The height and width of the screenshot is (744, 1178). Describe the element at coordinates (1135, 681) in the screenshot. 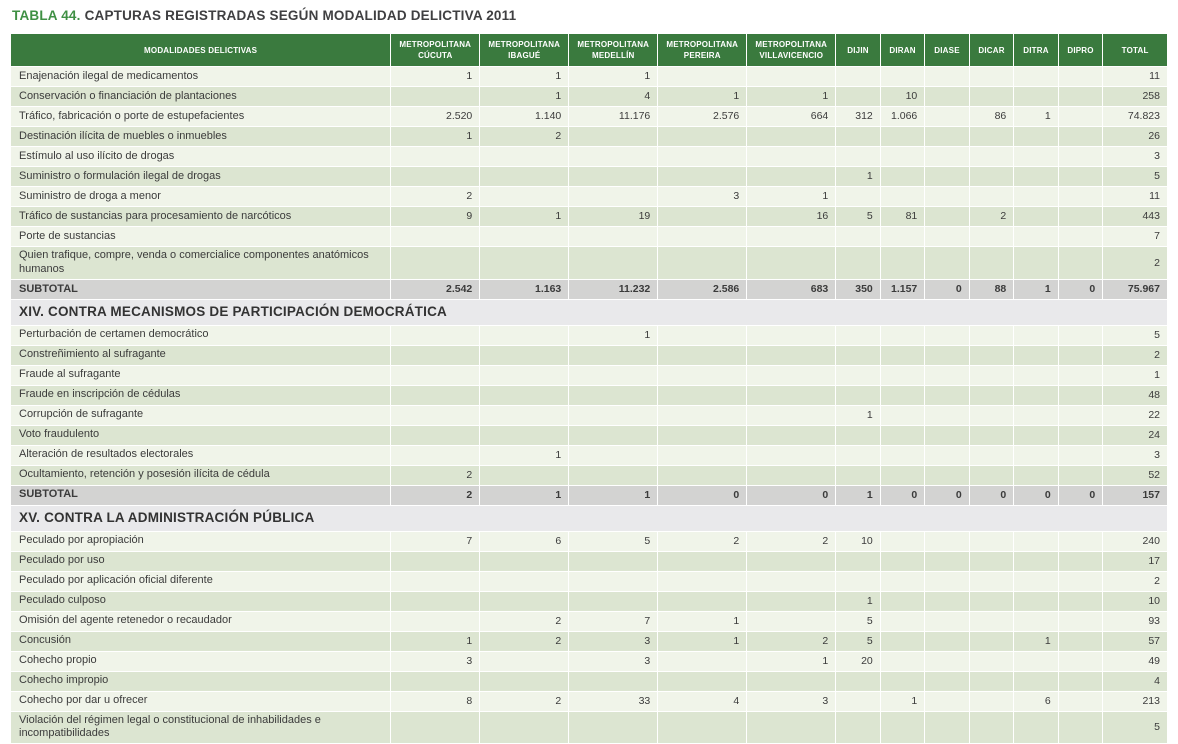

I see `value-cell: 4` at that location.